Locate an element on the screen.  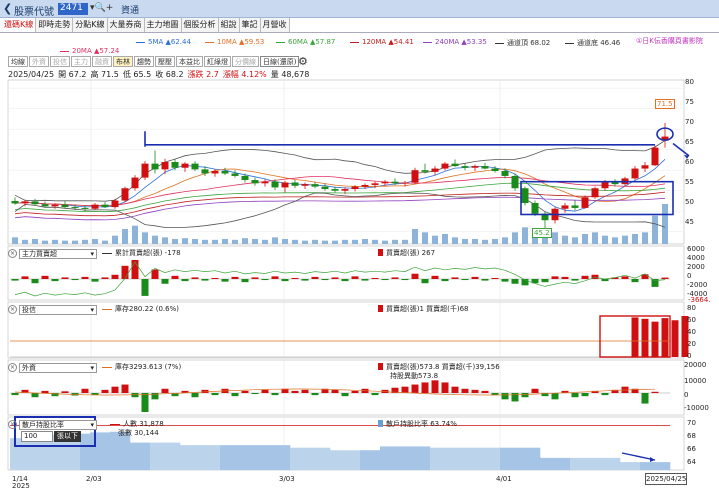
gear-icon: ⚙ is located at coordinates (303, 61).